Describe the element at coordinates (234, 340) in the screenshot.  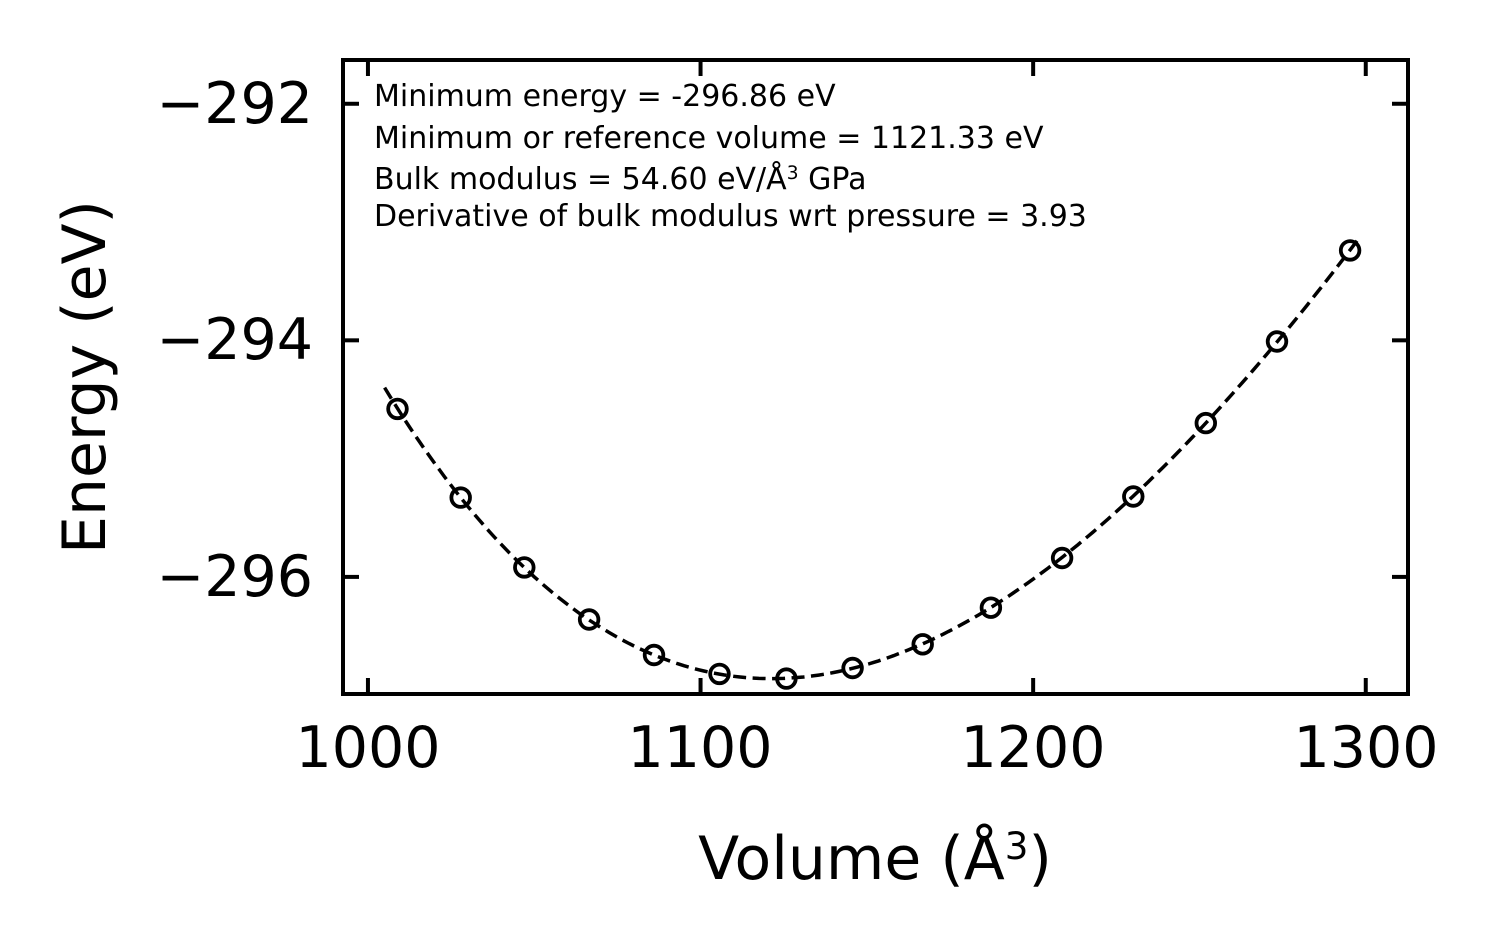
I see `y-tick-label--294: −294` at that location.